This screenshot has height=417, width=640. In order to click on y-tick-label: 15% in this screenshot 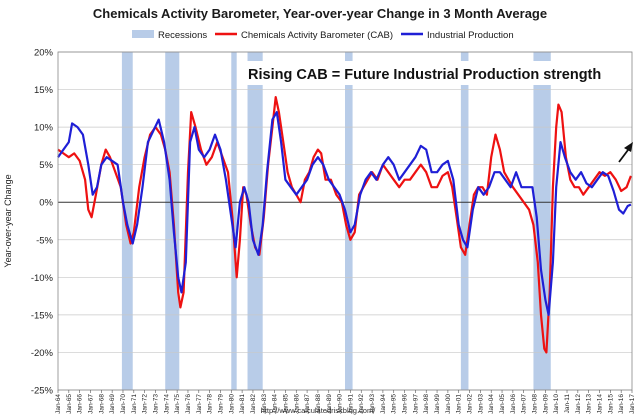, I will do `click(44, 90)`.